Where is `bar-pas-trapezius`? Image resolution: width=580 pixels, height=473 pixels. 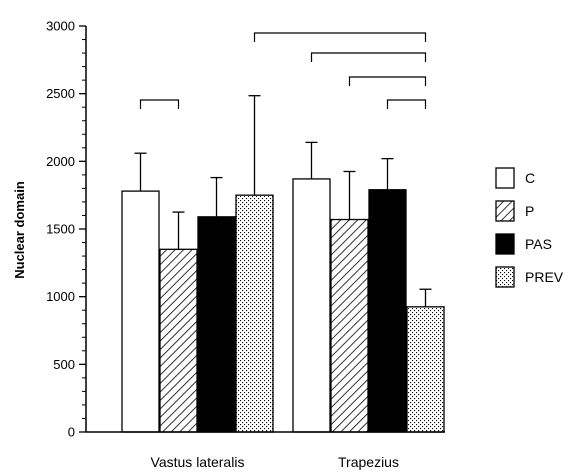
bar-pas-trapezius is located at coordinates (387, 311).